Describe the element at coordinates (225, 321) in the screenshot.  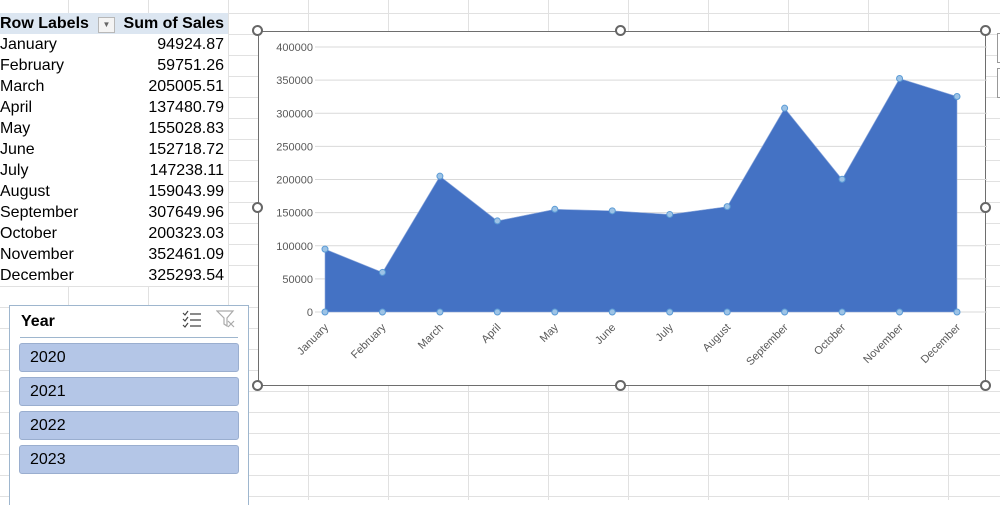
I see `clear-filter-icon` at that location.